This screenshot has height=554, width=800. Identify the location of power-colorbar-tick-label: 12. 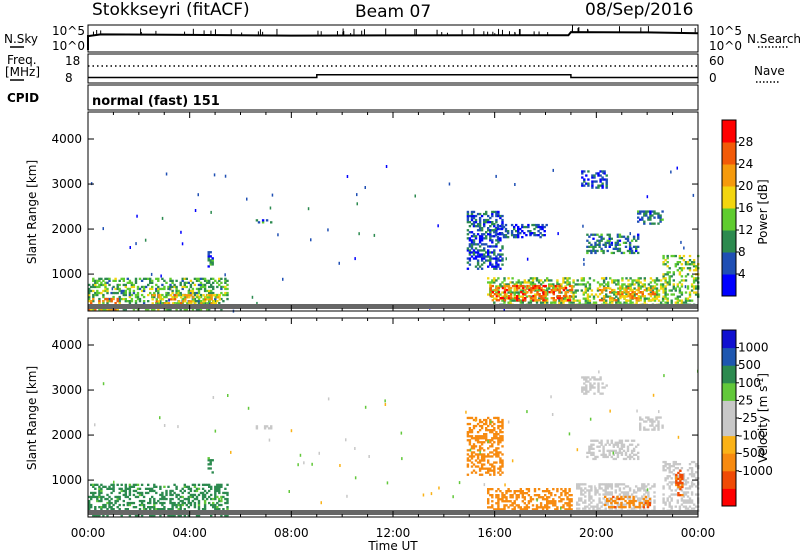
(745, 230).